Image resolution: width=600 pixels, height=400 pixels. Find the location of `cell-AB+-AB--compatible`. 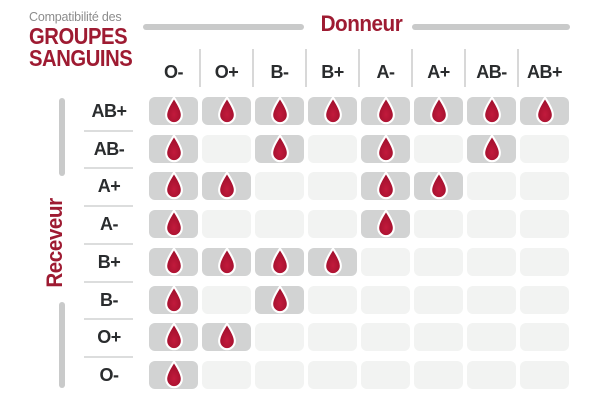

cell-AB+-AB--compatible is located at coordinates (491, 110).